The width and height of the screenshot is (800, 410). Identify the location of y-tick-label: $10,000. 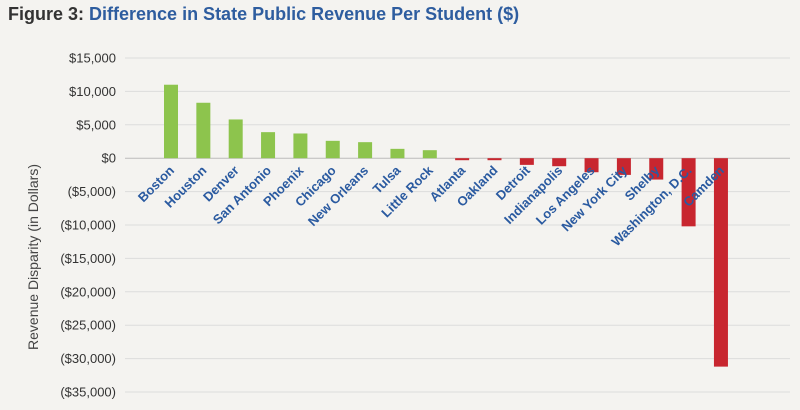
(92, 91).